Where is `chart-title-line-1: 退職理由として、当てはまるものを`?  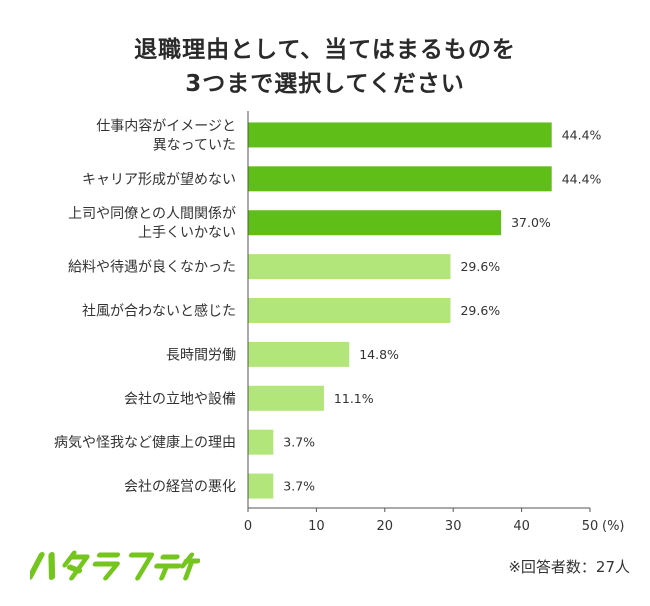
chart-title-line-1: 退職理由として、当てはまるものを is located at coordinates (325, 50).